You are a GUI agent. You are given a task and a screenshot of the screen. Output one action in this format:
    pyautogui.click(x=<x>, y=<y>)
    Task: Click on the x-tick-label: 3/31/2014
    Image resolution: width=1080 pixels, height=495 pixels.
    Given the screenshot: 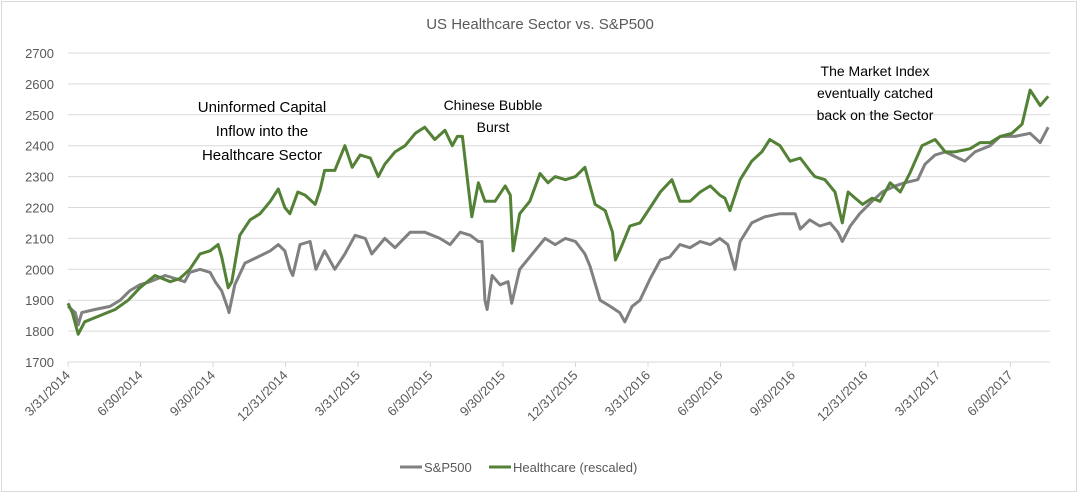 What is the action you would take?
    pyautogui.click(x=48, y=394)
    